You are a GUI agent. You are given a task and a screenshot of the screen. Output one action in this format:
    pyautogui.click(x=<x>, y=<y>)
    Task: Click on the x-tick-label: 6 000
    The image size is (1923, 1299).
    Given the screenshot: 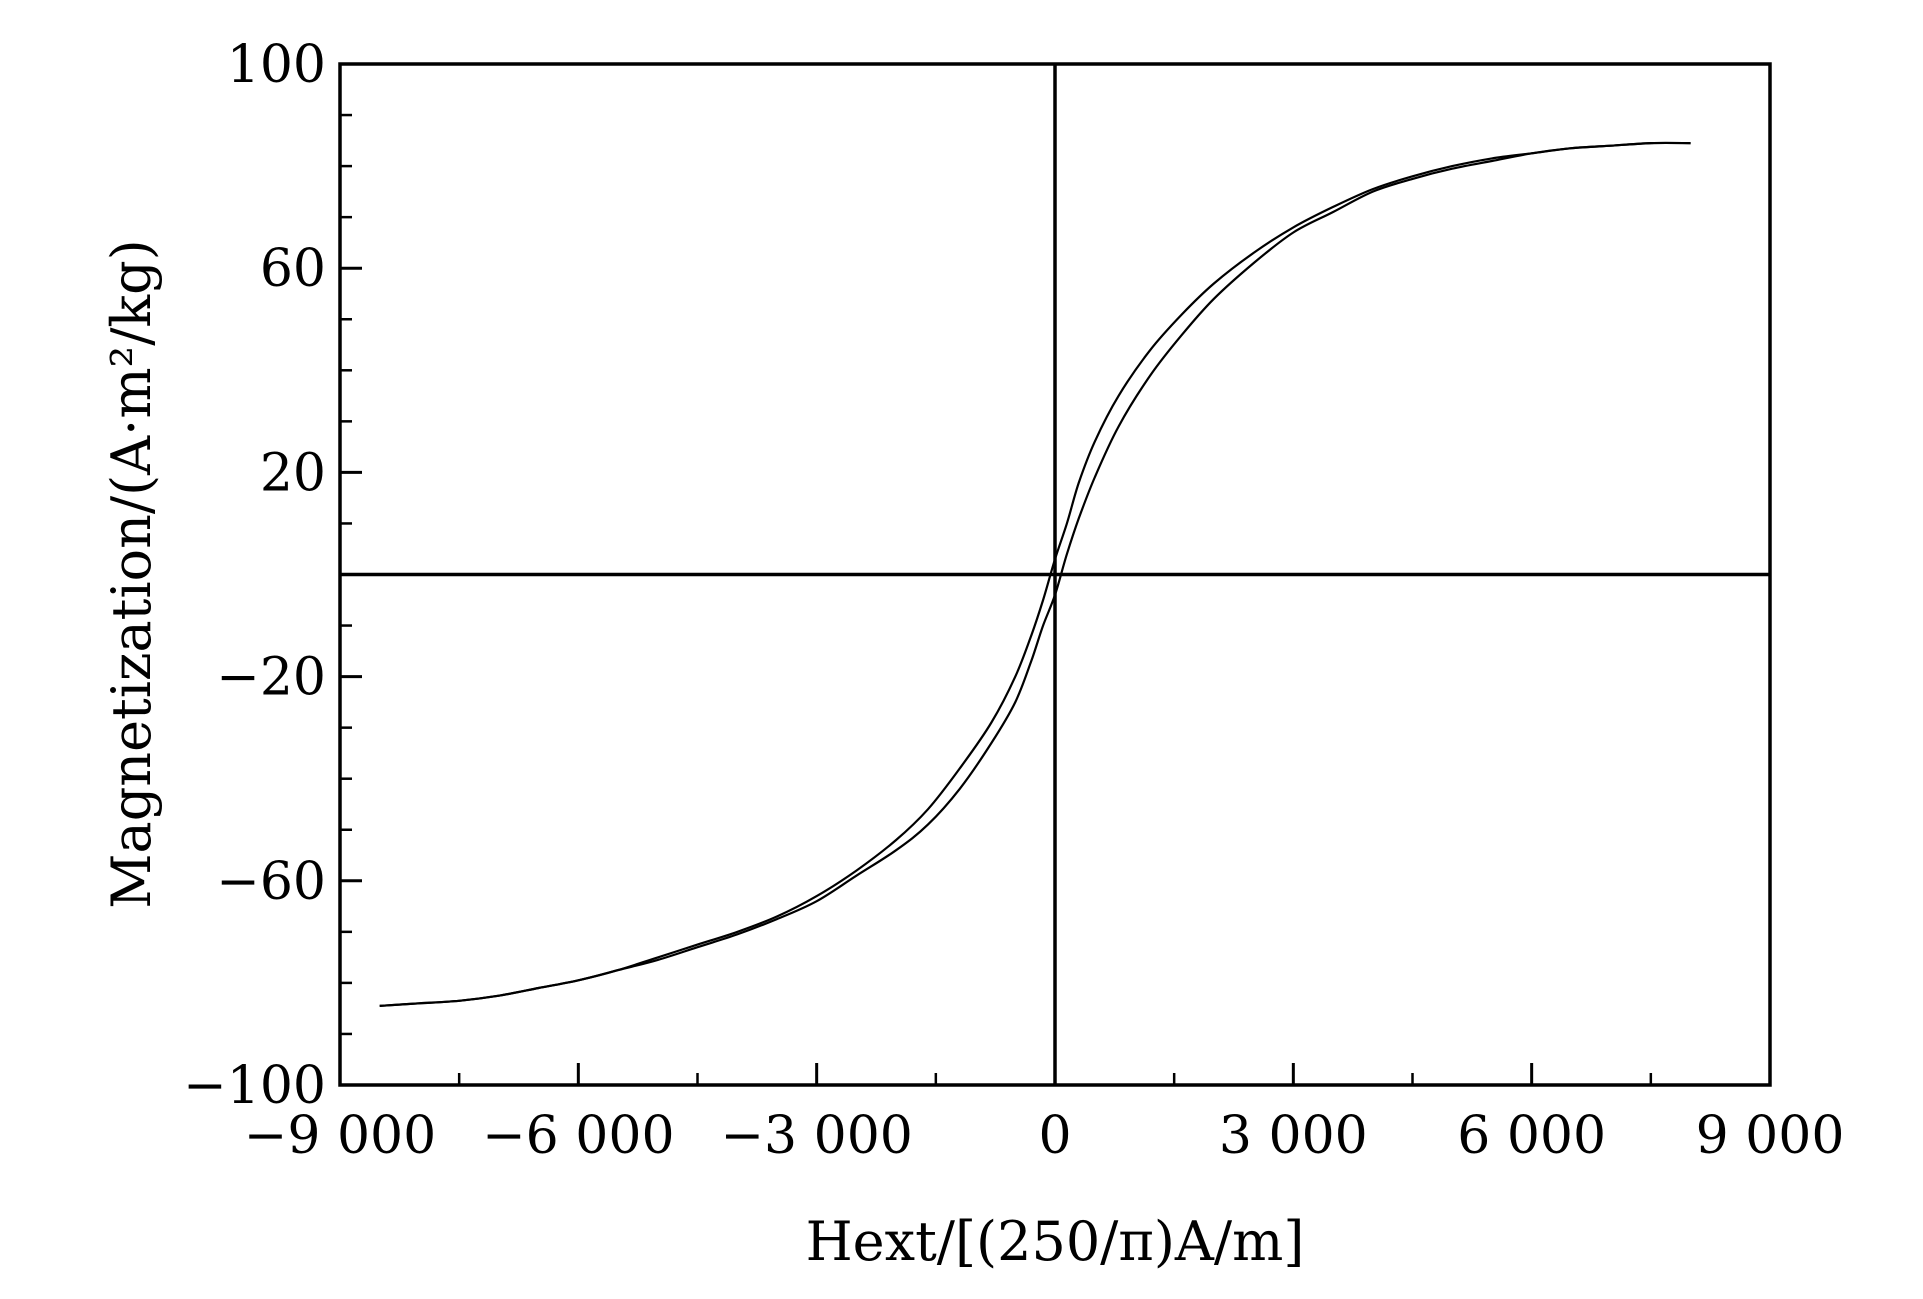 What is the action you would take?
    pyautogui.click(x=1531, y=1136)
    